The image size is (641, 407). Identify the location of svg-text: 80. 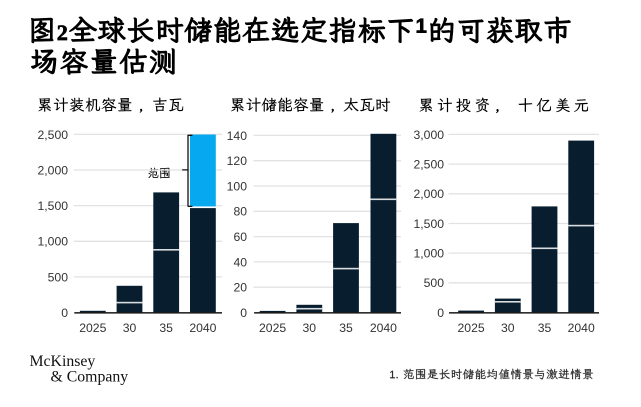
(240, 212).